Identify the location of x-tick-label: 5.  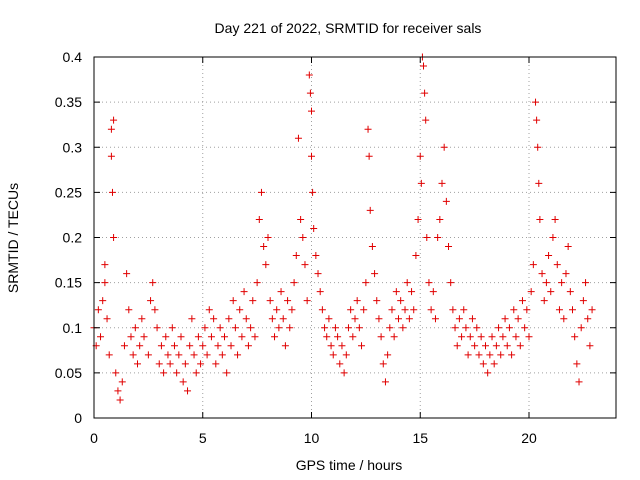
(203, 438).